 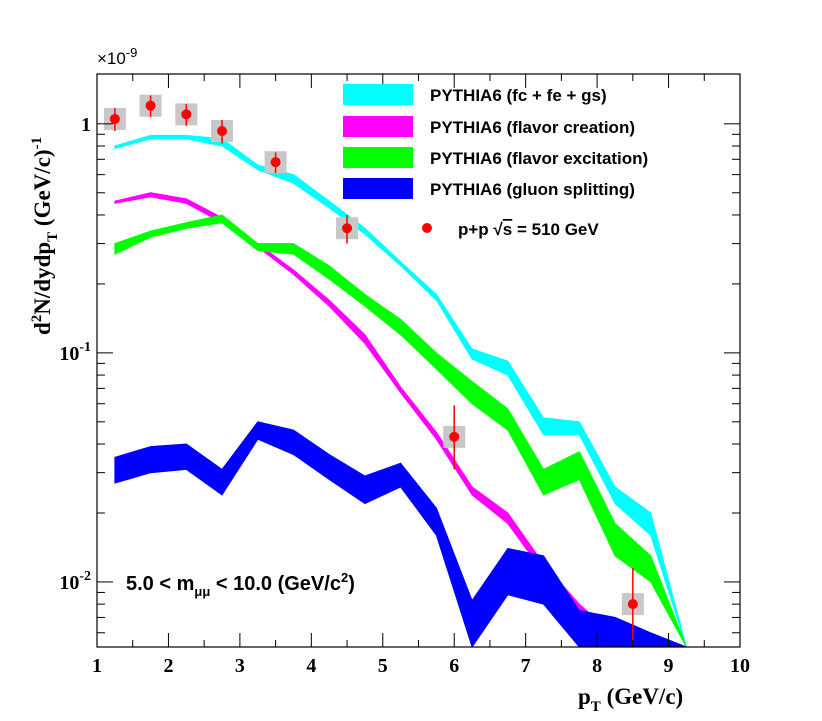 What do you see at coordinates (539, 158) in the screenshot?
I see `legend-label-flavor-excitation: PYTHIA6 (flavor excitation)` at bounding box center [539, 158].